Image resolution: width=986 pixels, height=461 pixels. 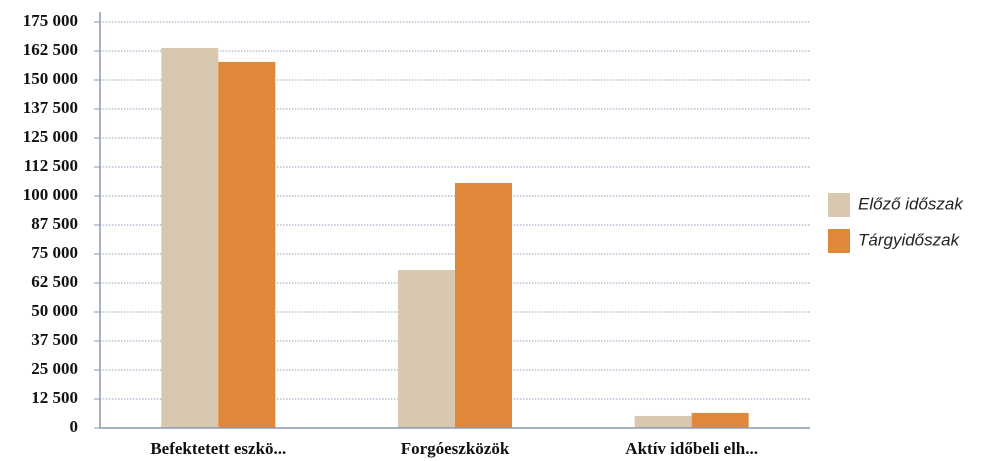 I want to click on y-tick-label: 137 500, so click(x=50, y=107).